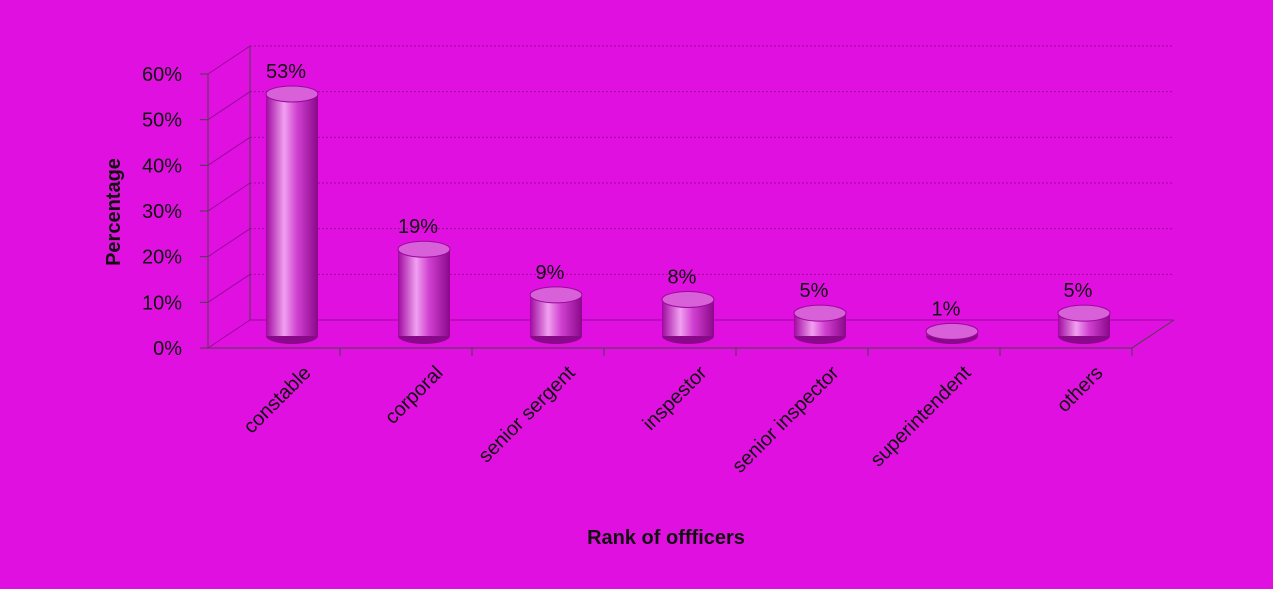 The width and height of the screenshot is (1273, 589). What do you see at coordinates (675, 398) in the screenshot?
I see `x-tick-label: inspestor` at bounding box center [675, 398].